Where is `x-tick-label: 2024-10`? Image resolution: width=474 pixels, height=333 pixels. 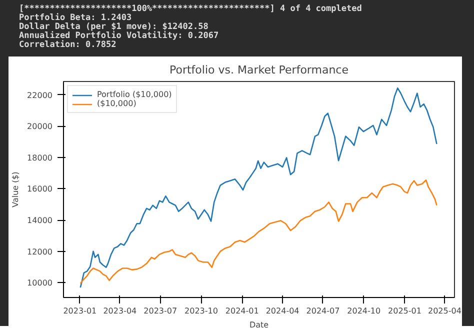
x-tick-label: 2024-10 is located at coordinates (364, 311).